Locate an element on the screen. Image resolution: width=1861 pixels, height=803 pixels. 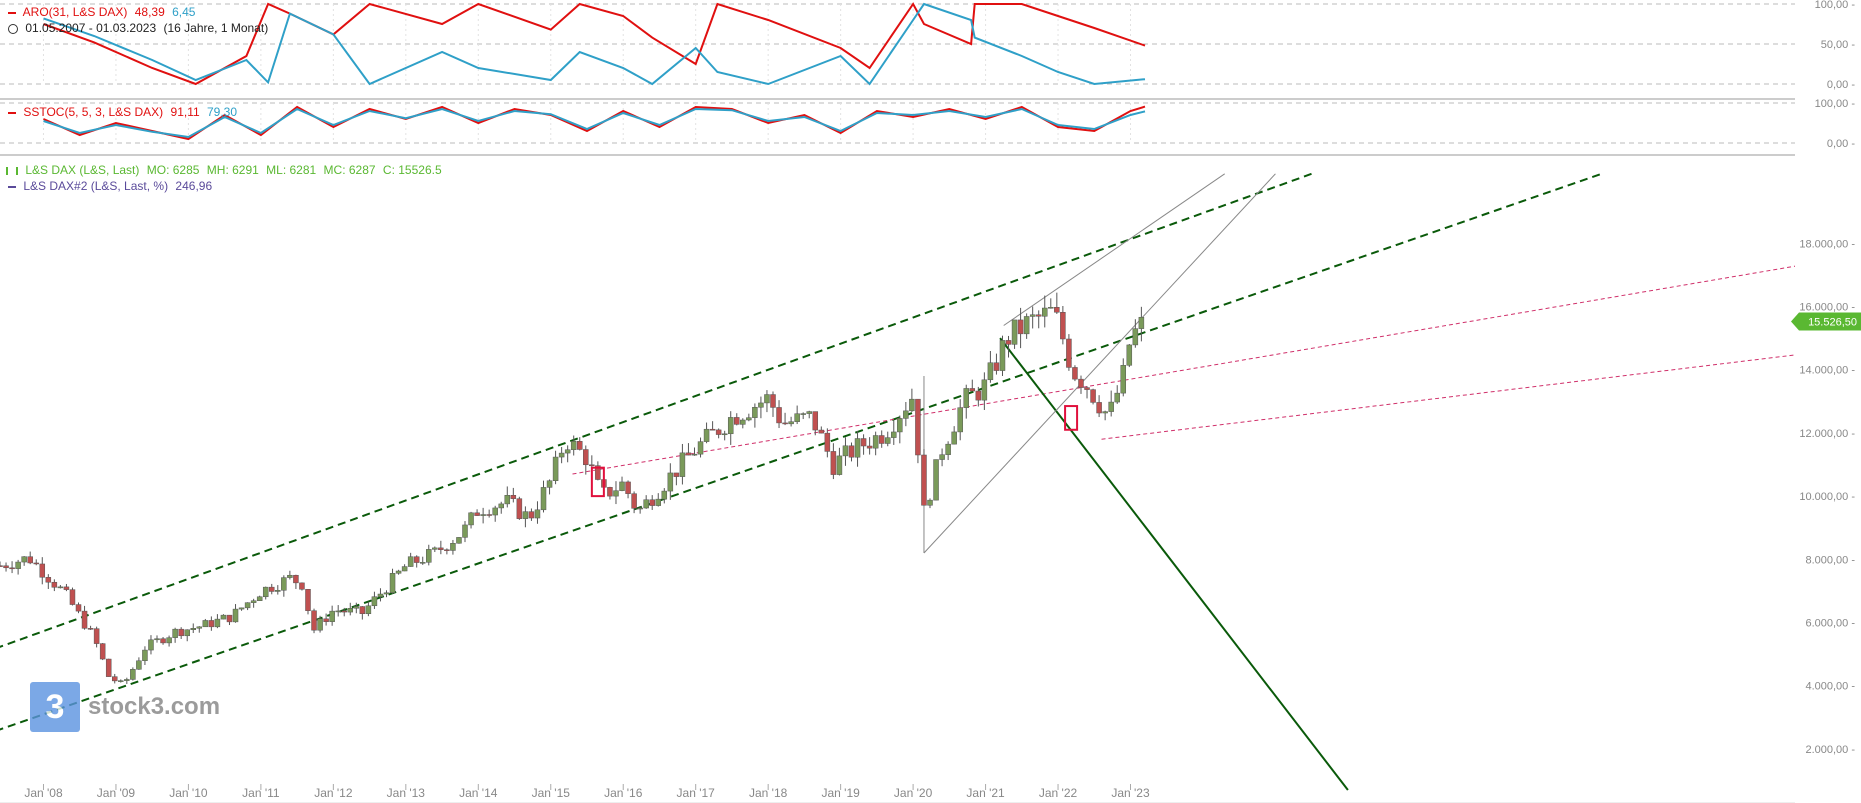
aroon-label: ARO(31, L&S DAX) is located at coordinates (75, 12).